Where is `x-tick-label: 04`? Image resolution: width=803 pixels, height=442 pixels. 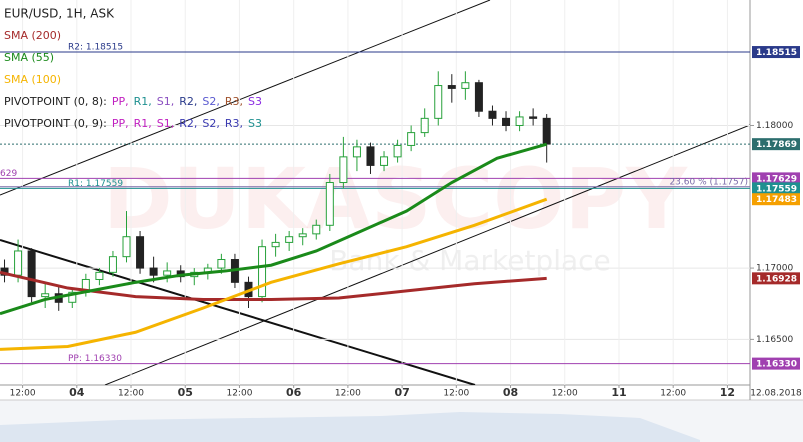 x-tick-label: 04 is located at coordinates (77, 392).